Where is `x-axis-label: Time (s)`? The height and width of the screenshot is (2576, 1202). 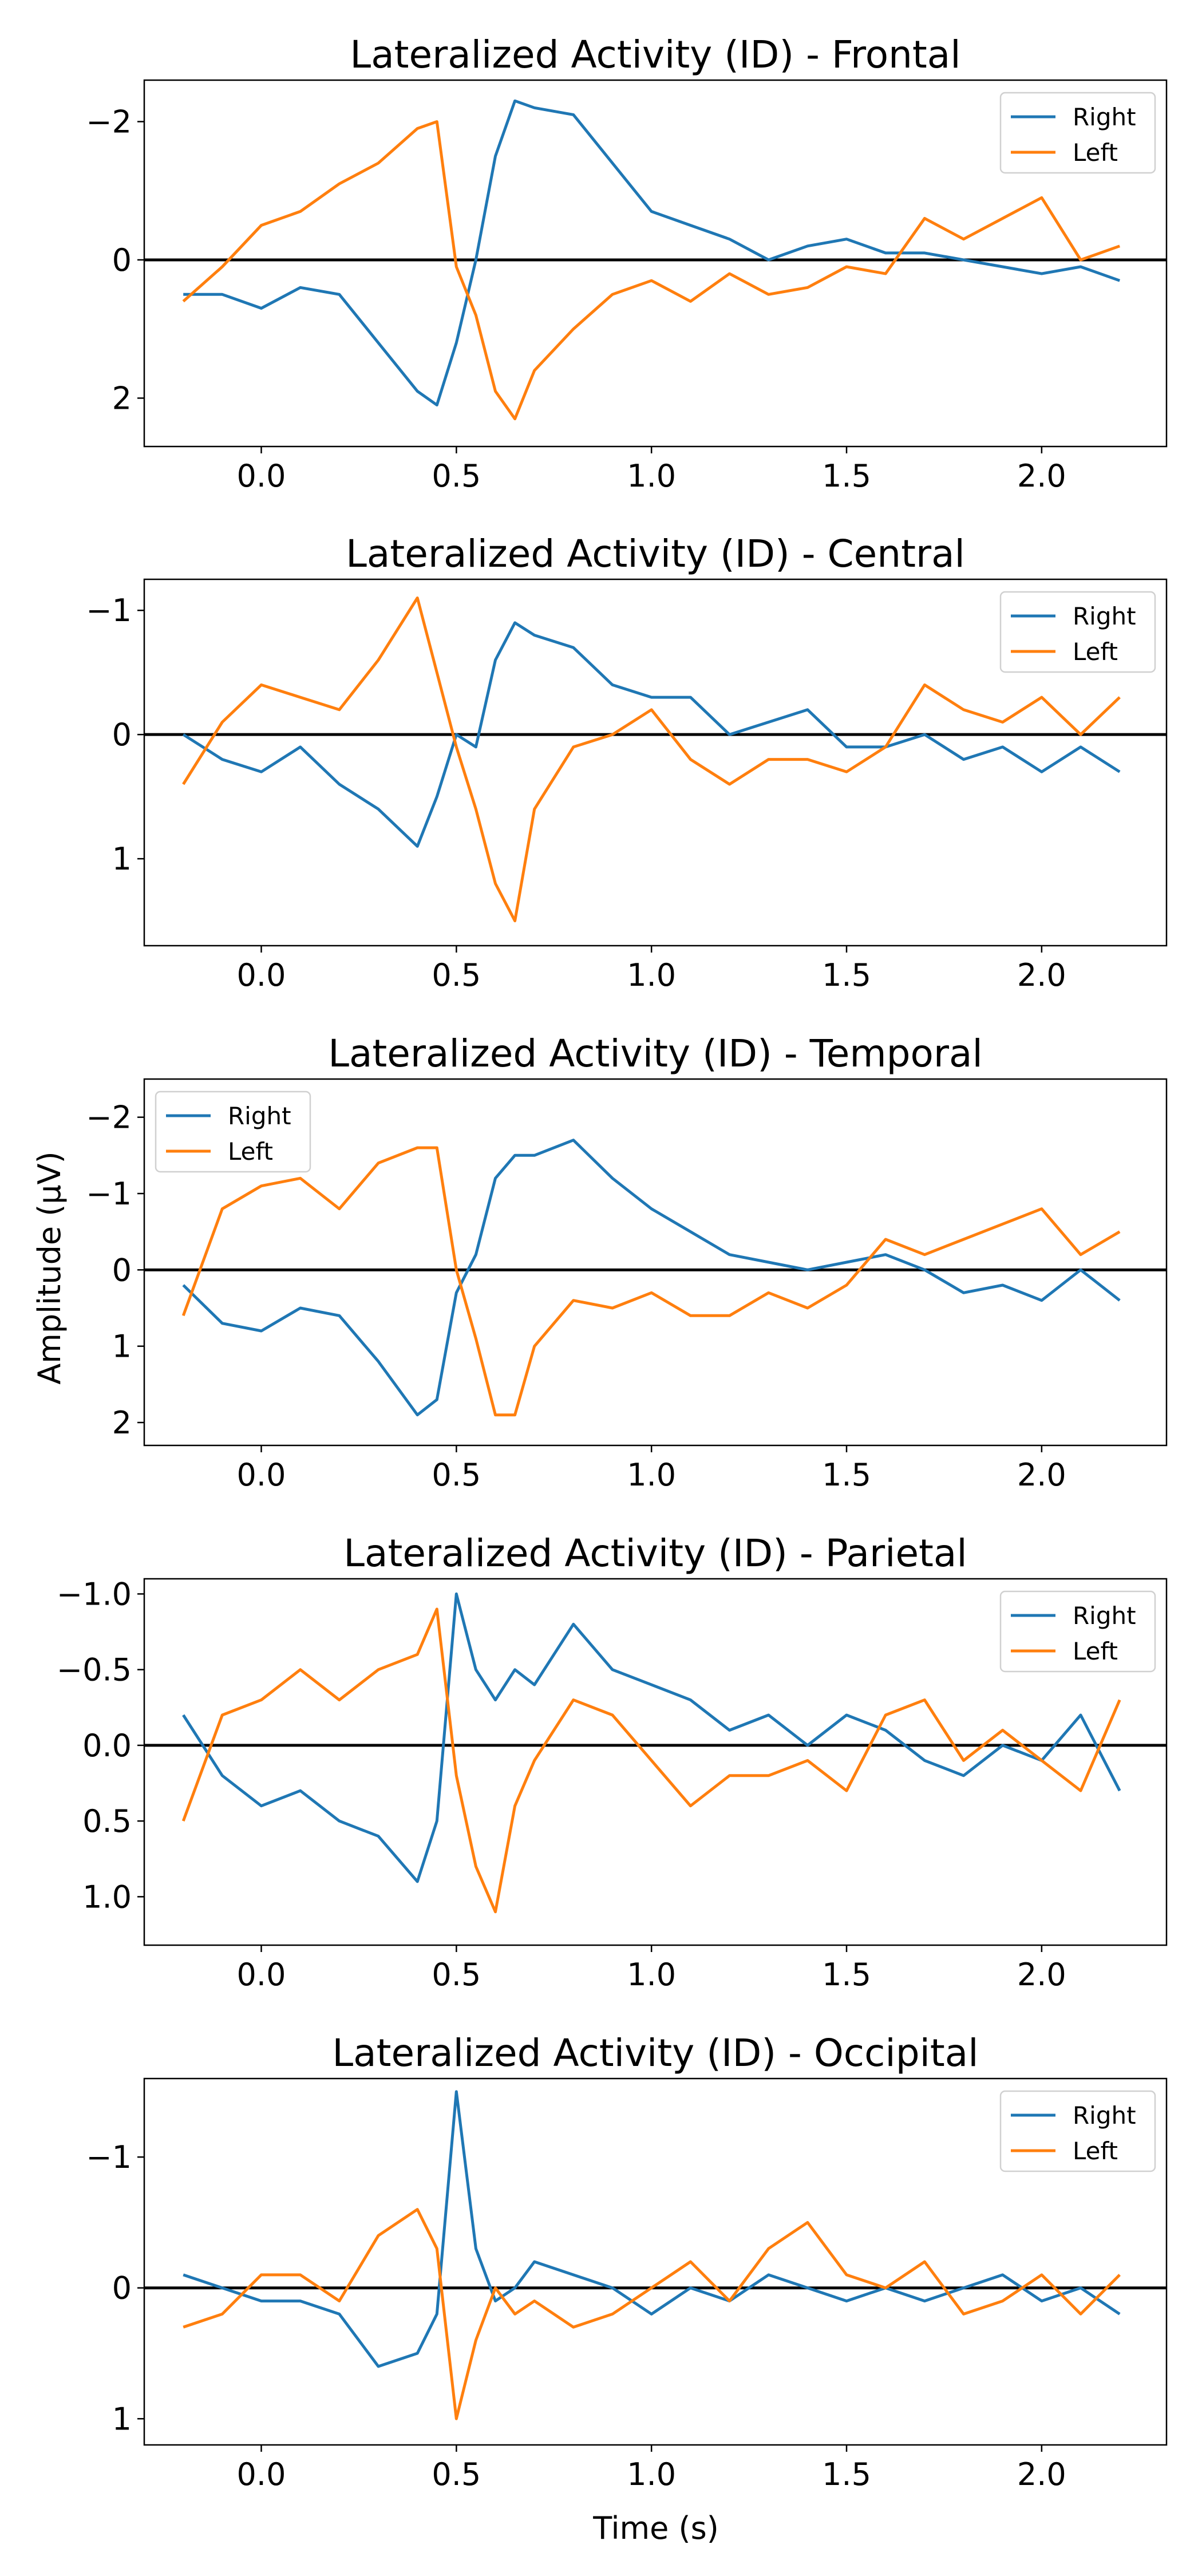 x-axis-label: Time (s) is located at coordinates (656, 2528).